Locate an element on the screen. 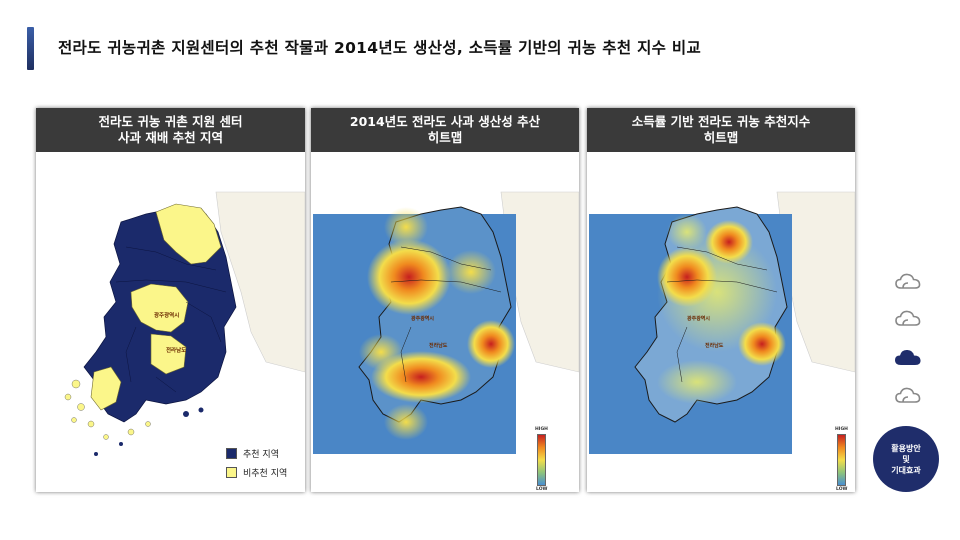 The image size is (960, 540). legend-recommended: 추천 지역 is located at coordinates (252, 453).